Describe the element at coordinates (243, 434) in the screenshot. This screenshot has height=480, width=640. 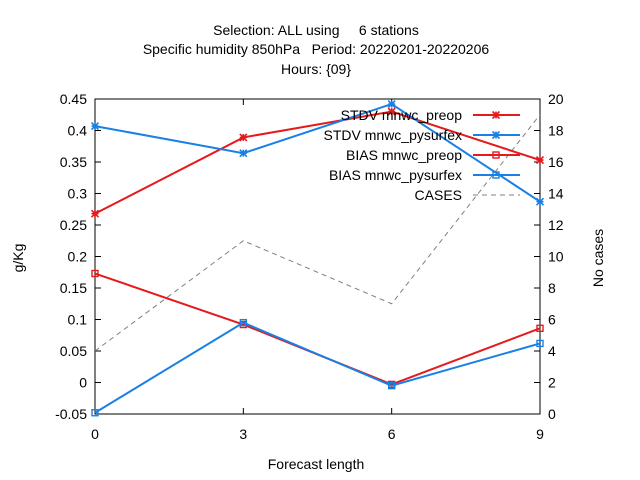
I see `x-tick-label: 3` at that location.